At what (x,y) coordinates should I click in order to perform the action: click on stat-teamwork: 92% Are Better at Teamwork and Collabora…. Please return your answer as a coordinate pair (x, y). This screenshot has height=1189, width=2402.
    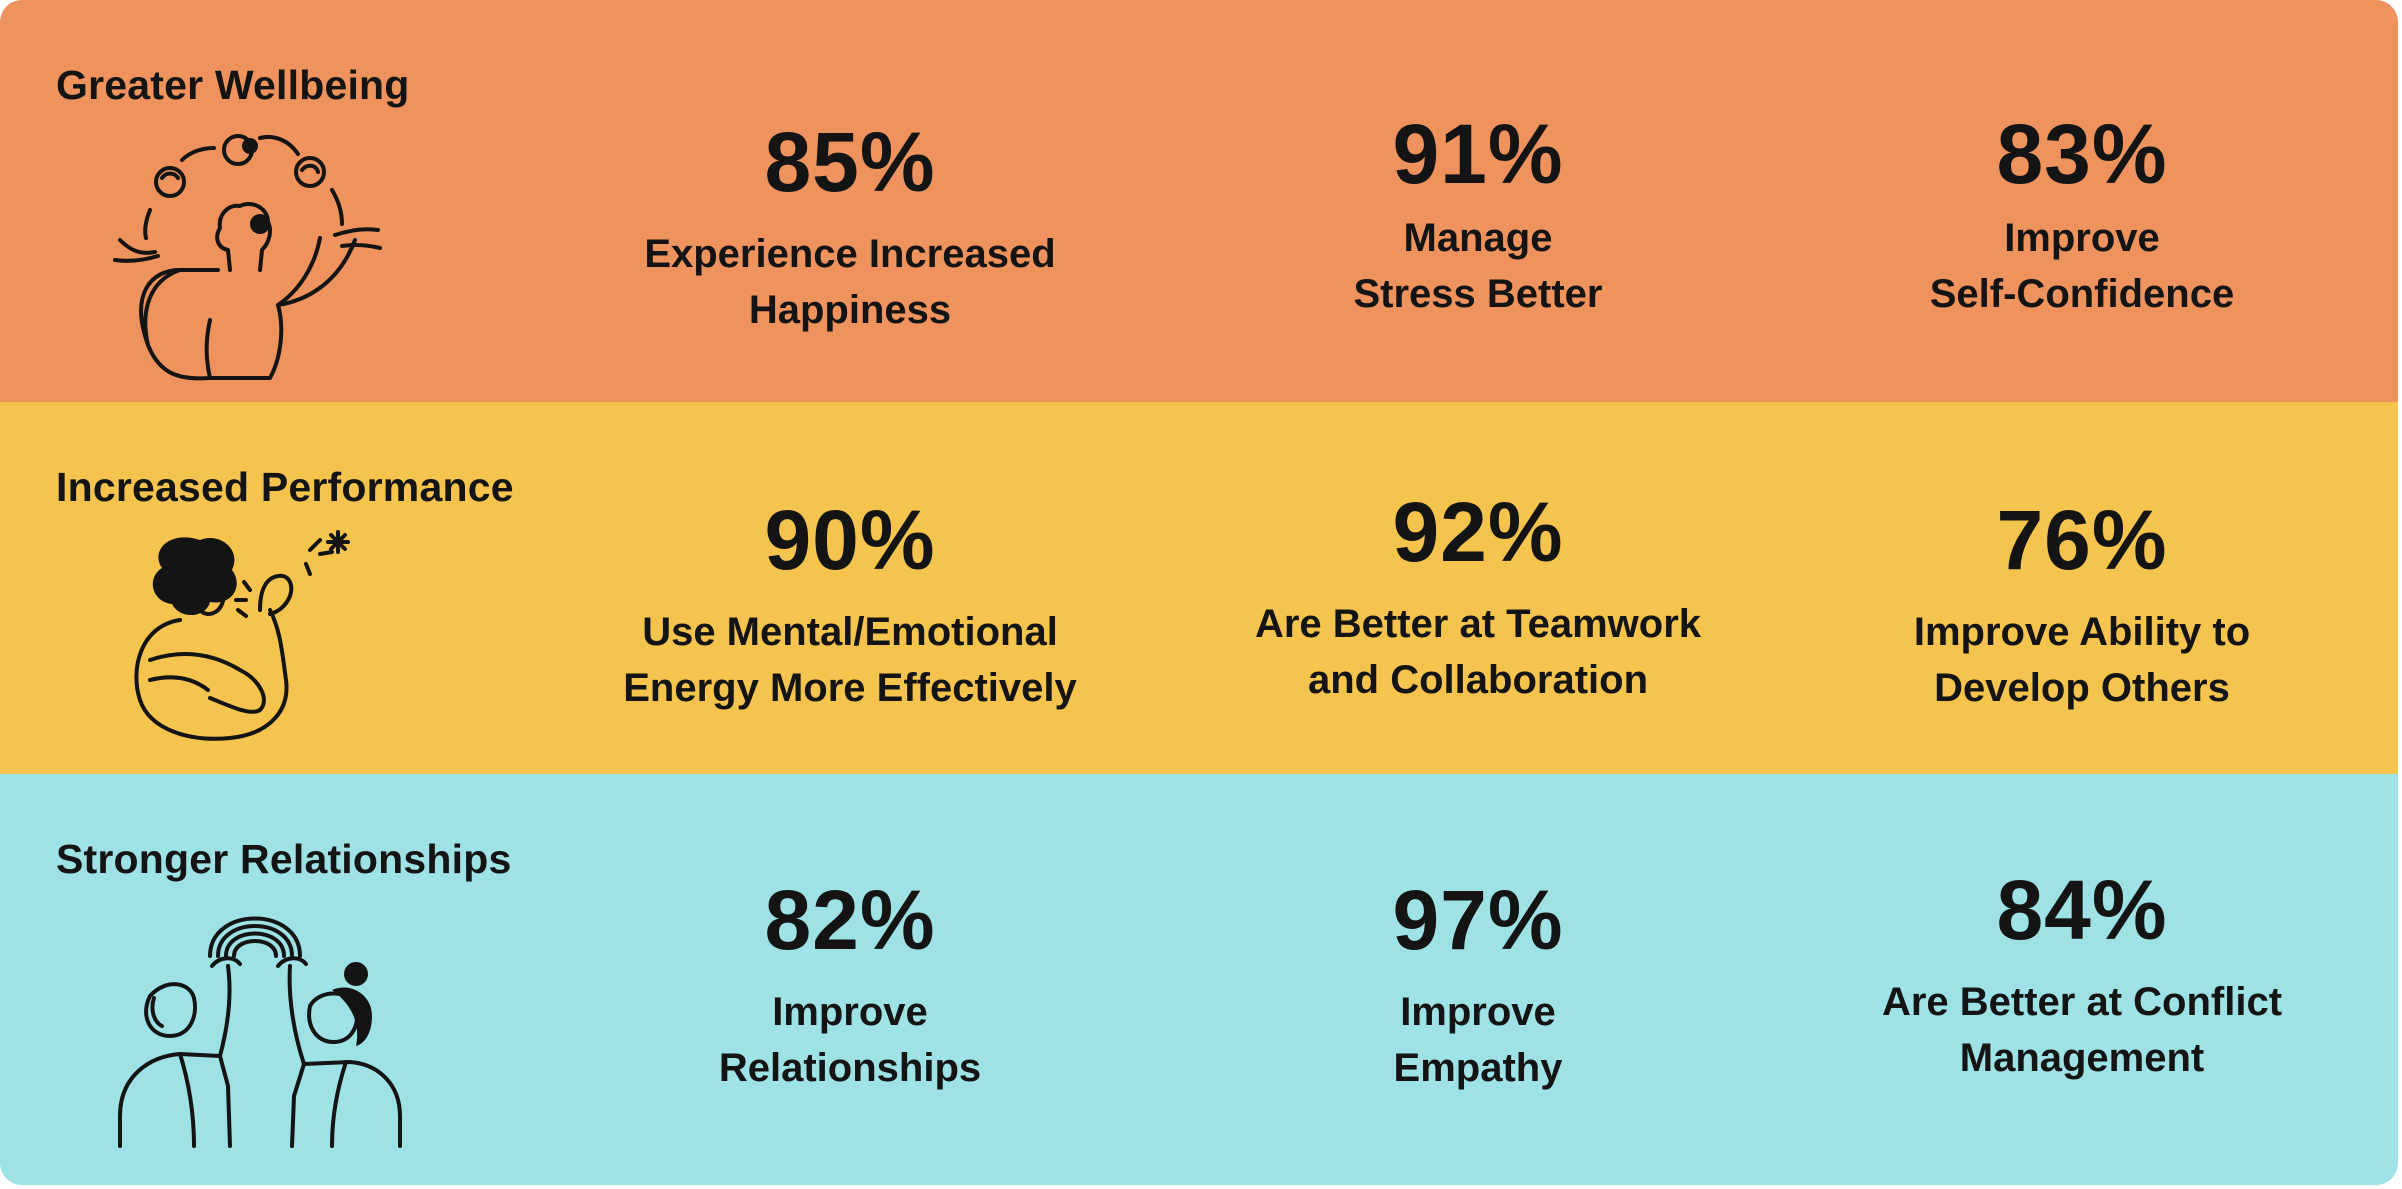
    Looking at the image, I should click on (1478, 599).